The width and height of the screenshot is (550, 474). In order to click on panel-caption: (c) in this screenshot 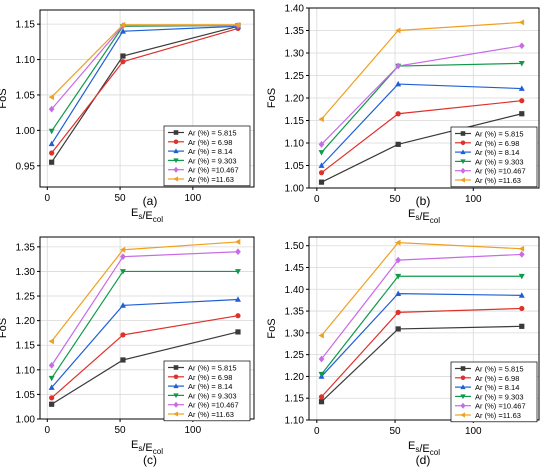, I will do `click(150, 460)`.